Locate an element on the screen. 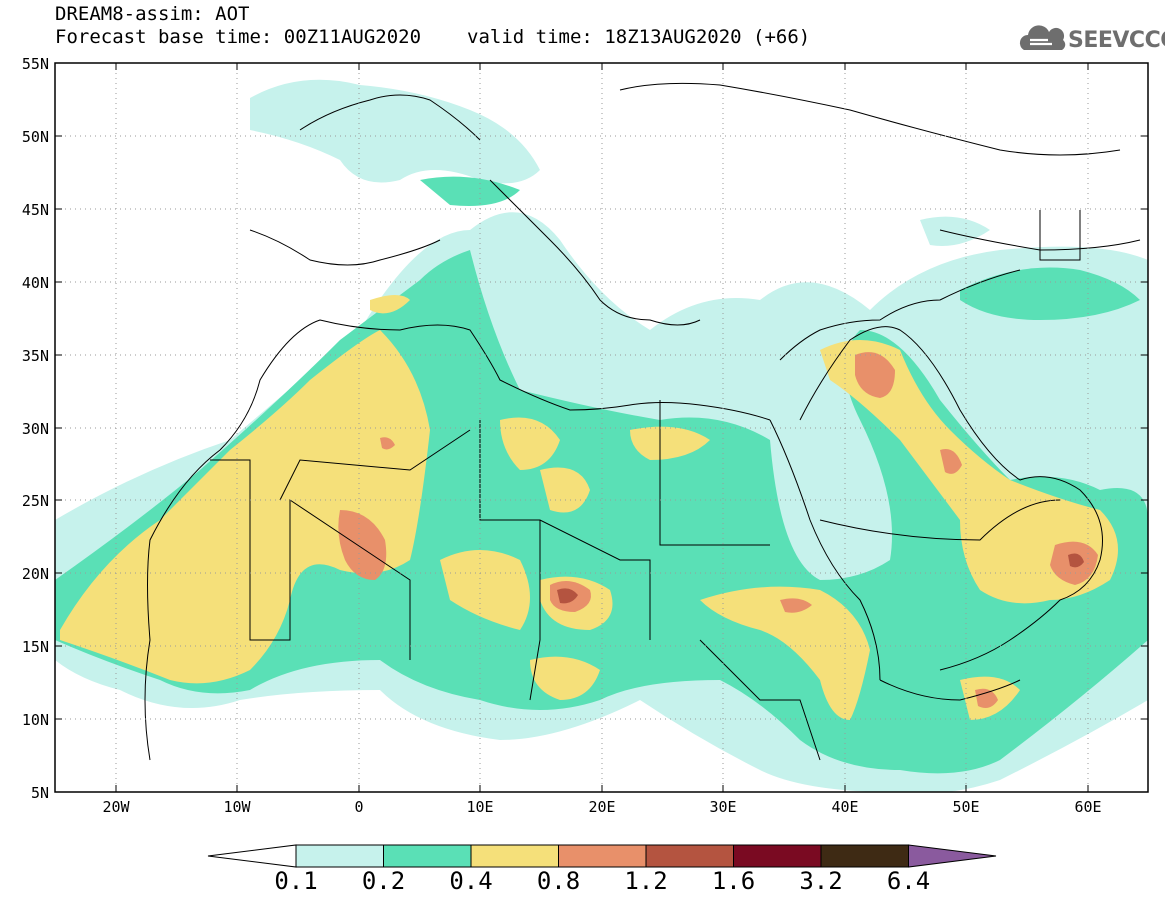 The image size is (1165, 905). colorbar-level-label: 0.2 is located at coordinates (383, 881).